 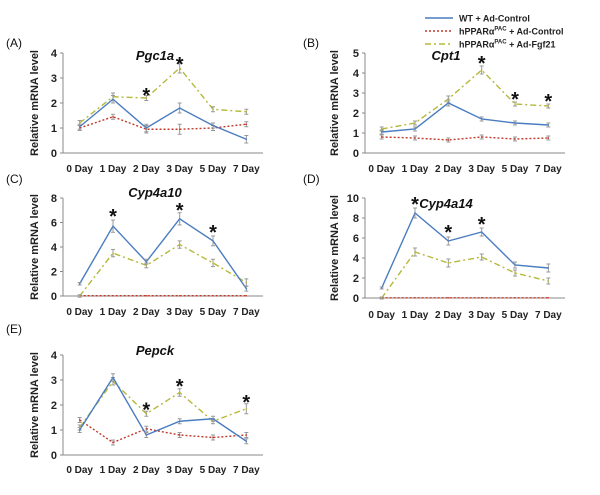 What do you see at coordinates (311, 43) in the screenshot?
I see `panel-label: (B)` at bounding box center [311, 43].